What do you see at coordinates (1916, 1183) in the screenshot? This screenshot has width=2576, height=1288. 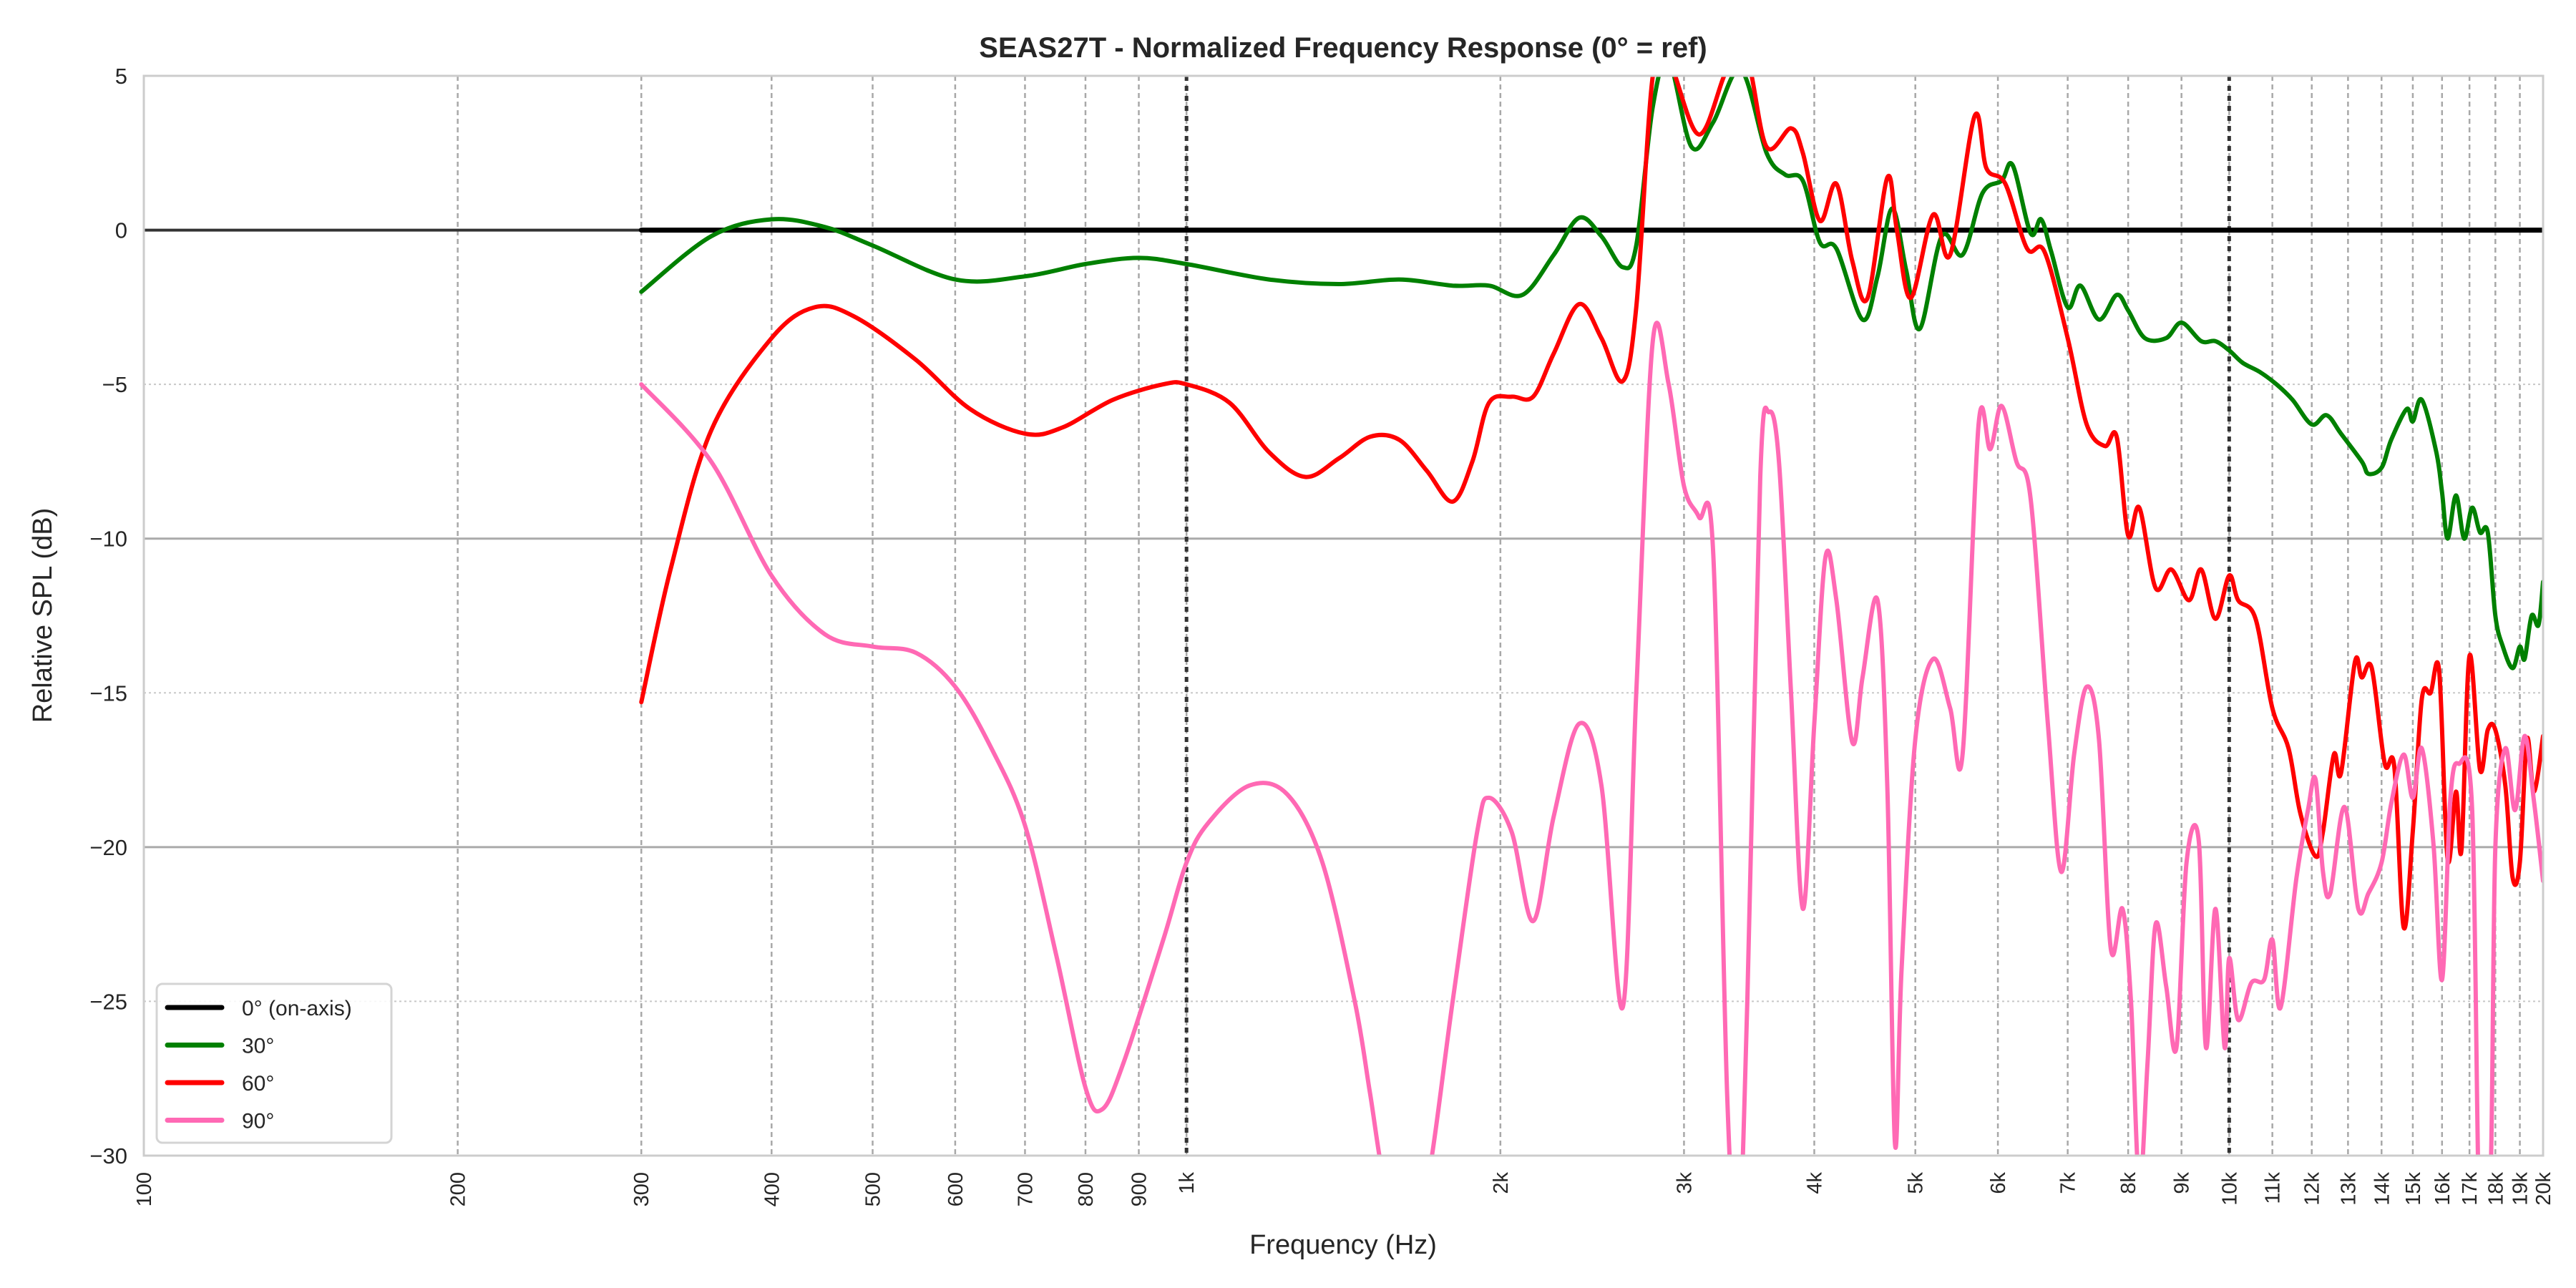 I see `x-tick-label: 5k` at bounding box center [1916, 1183].